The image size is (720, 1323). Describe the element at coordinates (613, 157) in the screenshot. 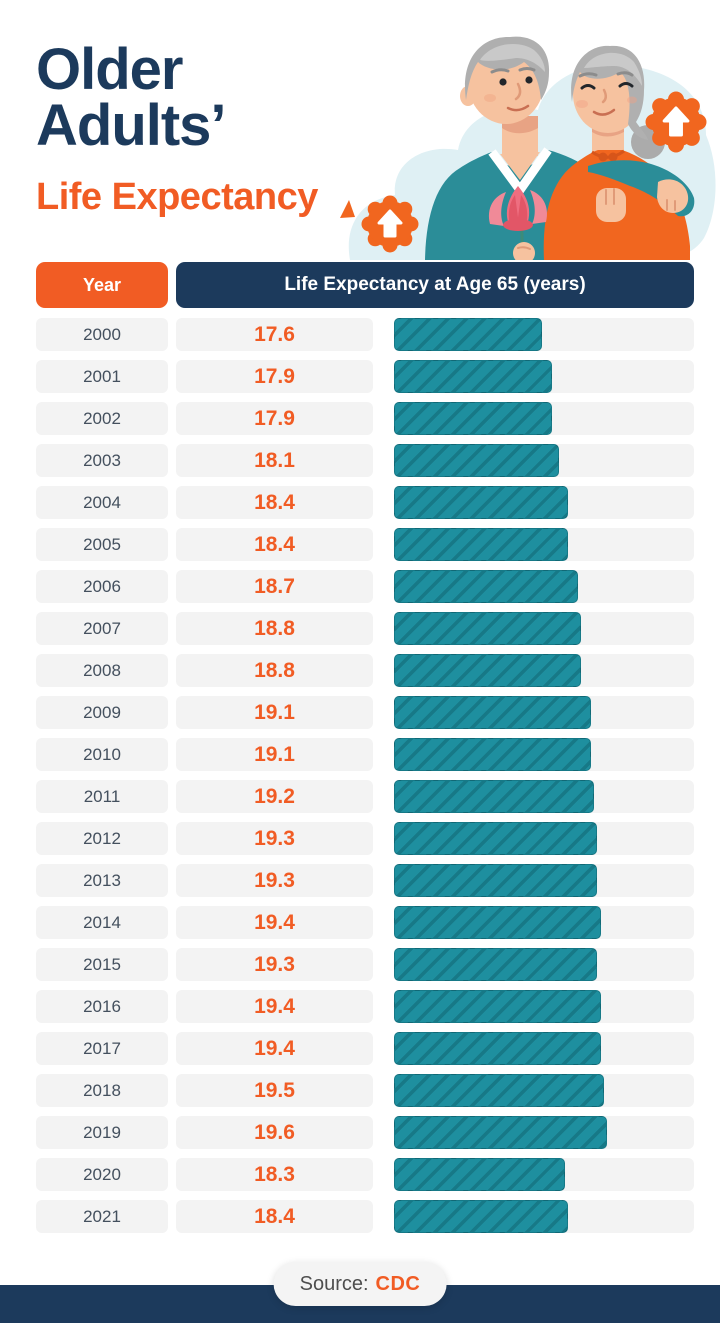

I see `woman-bow-right` at that location.